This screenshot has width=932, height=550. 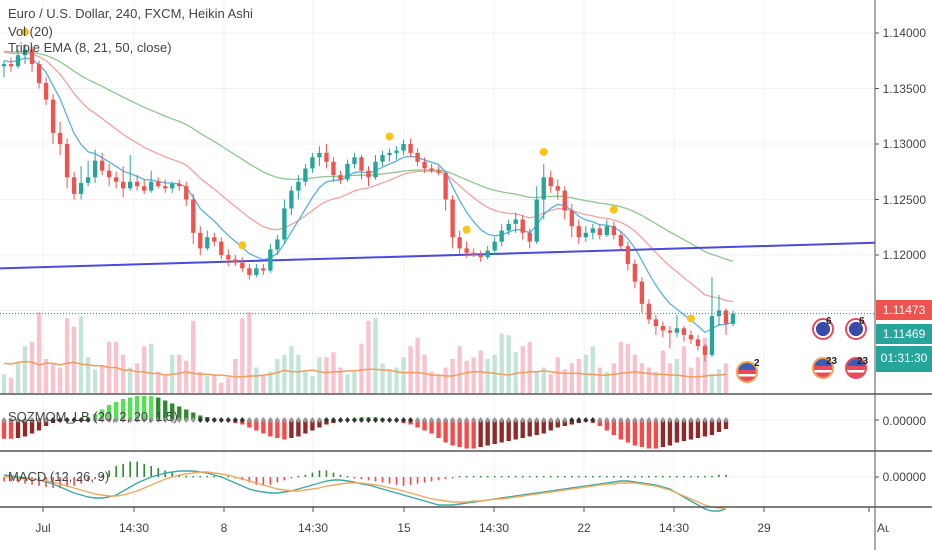 I want to click on ema-legend: Triple EMA (8, 21, 50, close), so click(x=90, y=47).